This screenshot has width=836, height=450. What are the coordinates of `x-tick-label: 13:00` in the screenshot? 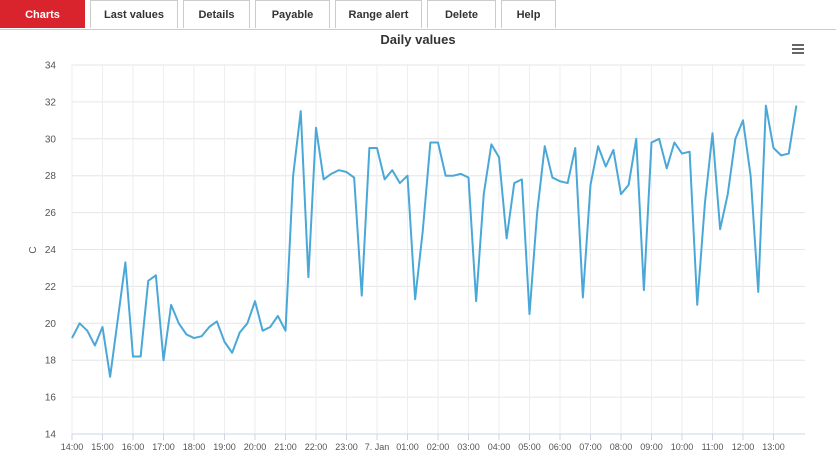 It's located at (773, 446).